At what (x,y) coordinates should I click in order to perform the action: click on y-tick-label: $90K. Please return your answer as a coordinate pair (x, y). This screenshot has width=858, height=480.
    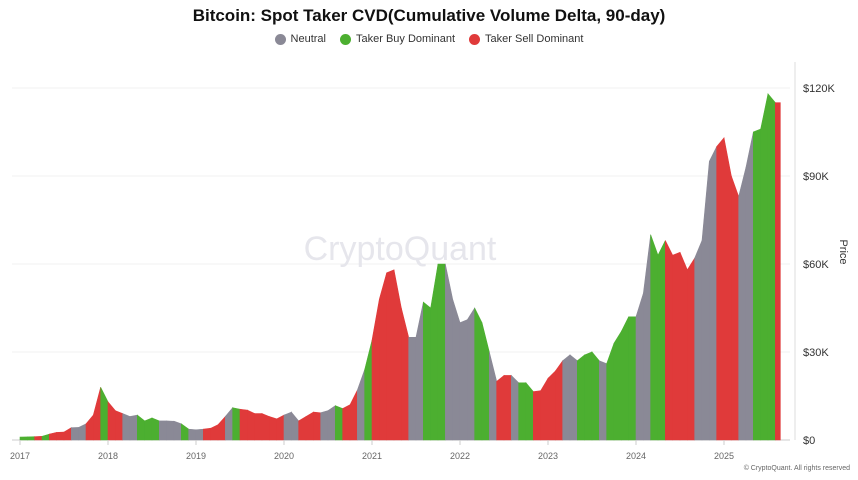
    Looking at the image, I should click on (816, 177).